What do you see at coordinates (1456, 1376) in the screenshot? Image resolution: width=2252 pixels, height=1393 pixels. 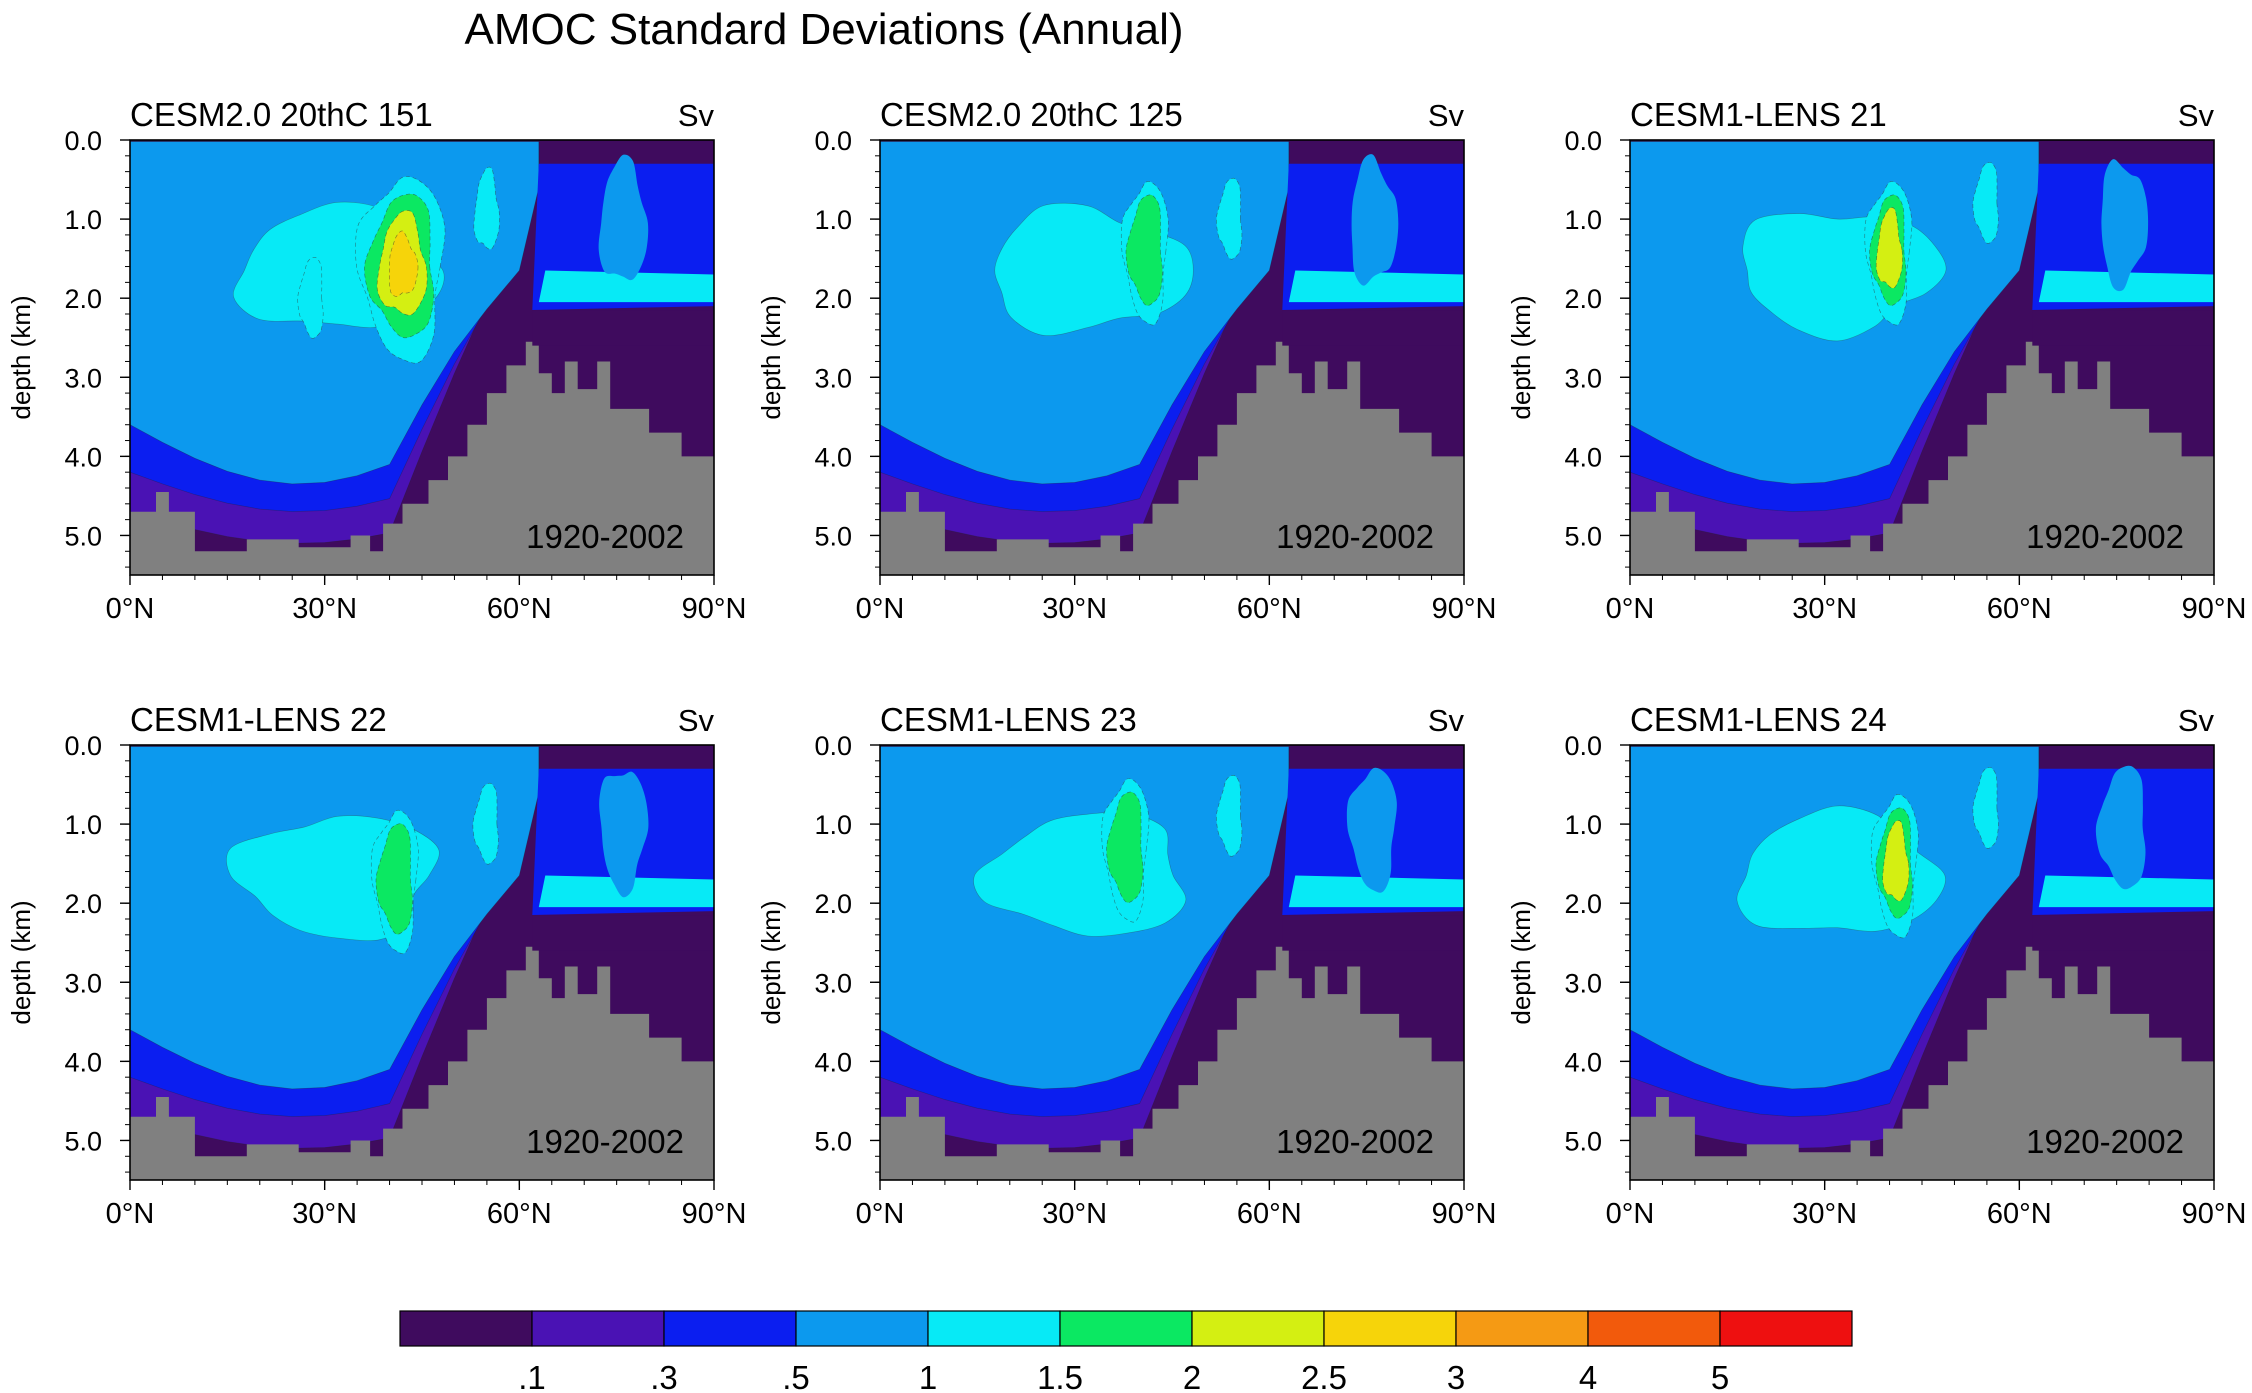 I see `colorbar-label: 3` at bounding box center [1456, 1376].